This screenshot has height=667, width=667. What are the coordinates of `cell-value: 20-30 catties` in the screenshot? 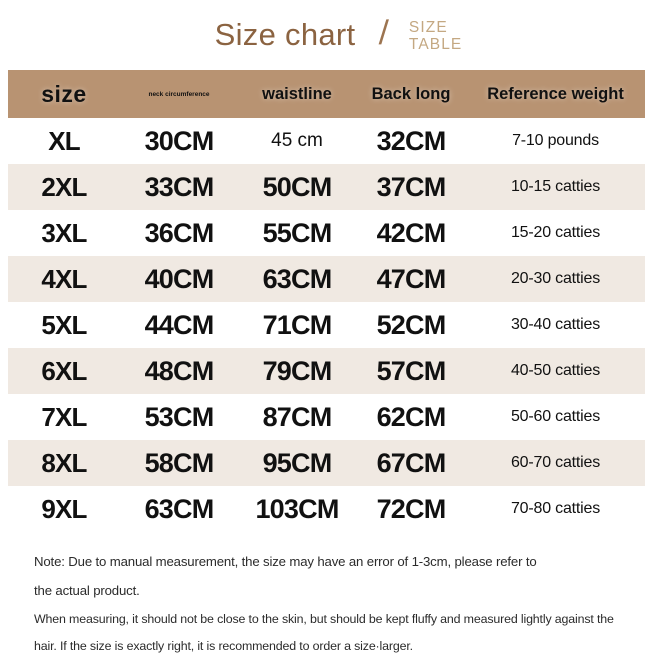 It's located at (555, 278).